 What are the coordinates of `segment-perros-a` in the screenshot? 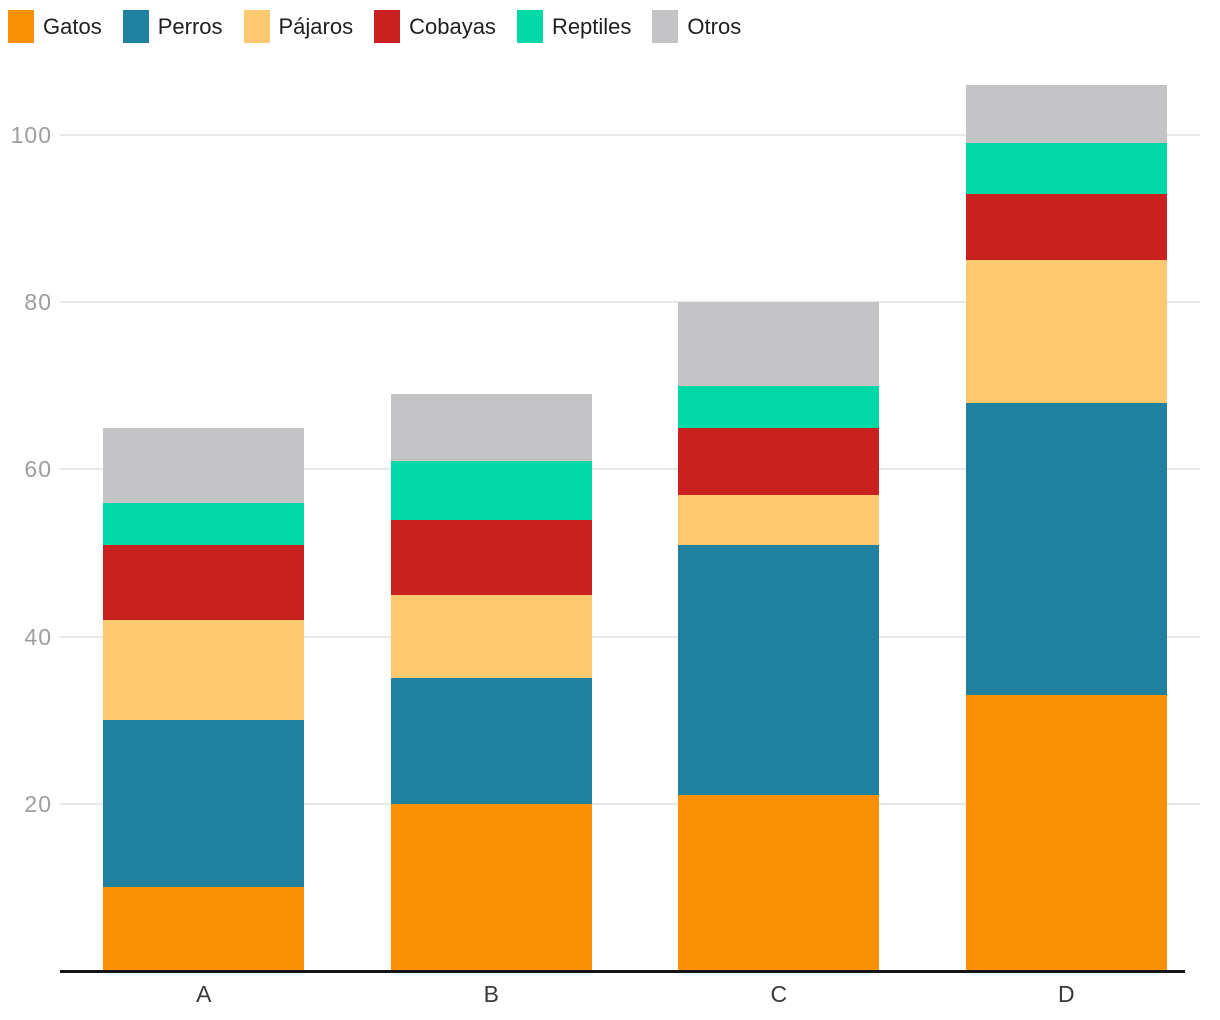 It's located at (204, 804).